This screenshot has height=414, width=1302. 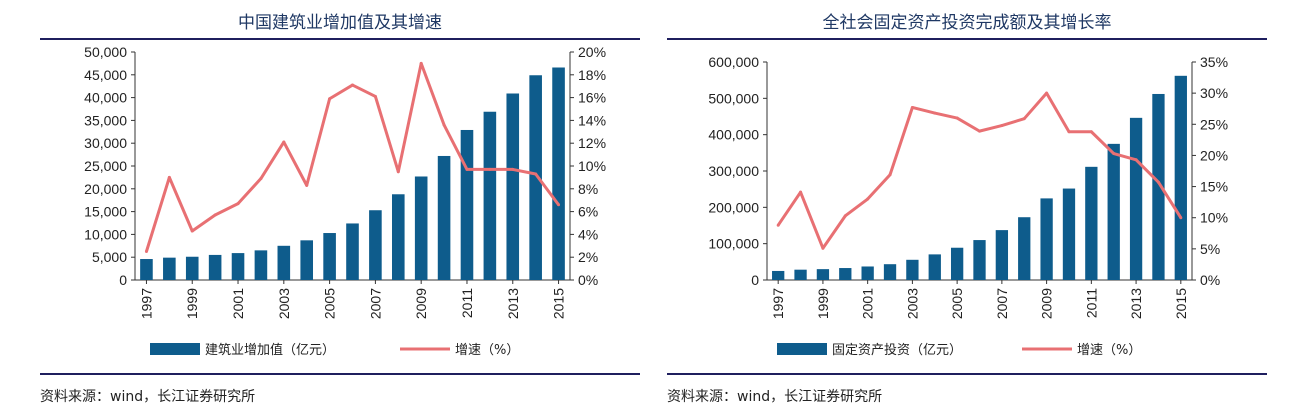 What do you see at coordinates (957, 118) in the screenshot?
I see `growth-point-2005` at bounding box center [957, 118].